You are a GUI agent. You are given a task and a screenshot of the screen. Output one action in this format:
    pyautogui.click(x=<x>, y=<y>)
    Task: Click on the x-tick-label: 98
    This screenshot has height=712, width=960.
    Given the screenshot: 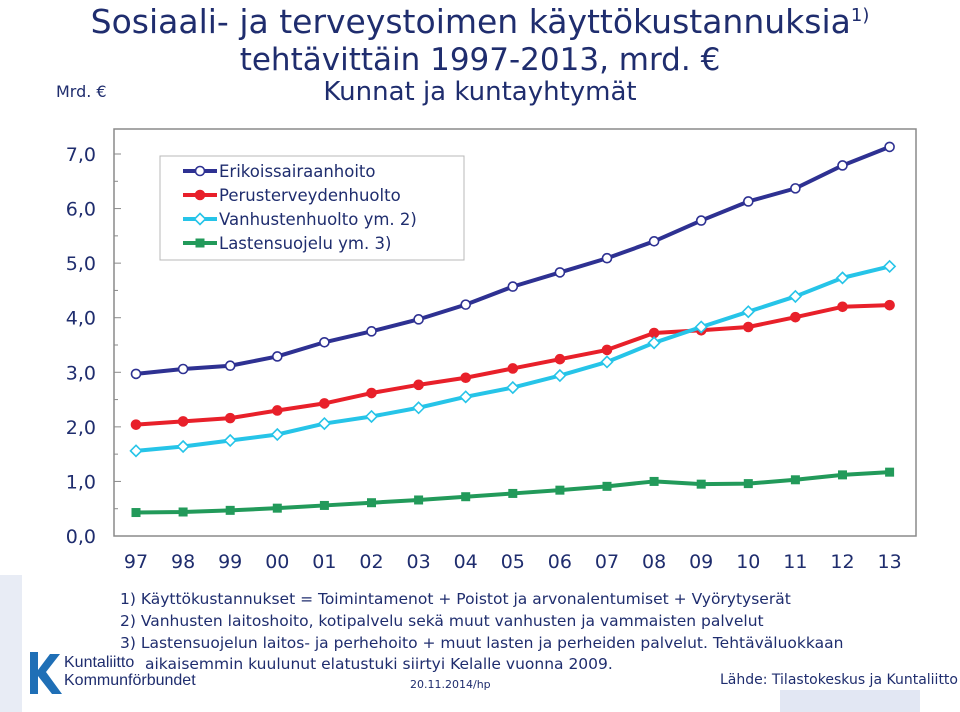 What is the action you would take?
    pyautogui.click(x=183, y=562)
    